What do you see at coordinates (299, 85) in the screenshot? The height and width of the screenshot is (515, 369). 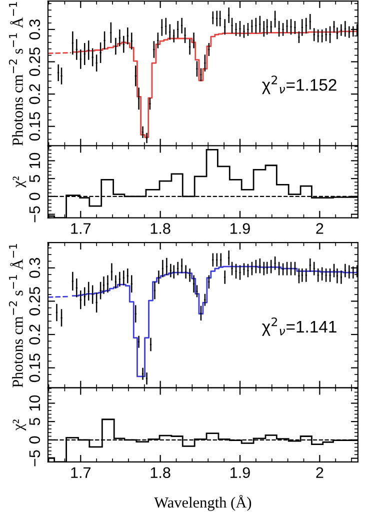 I see `annotation: χ$^{2}$$_{ν}$=1.152` at bounding box center [299, 85].